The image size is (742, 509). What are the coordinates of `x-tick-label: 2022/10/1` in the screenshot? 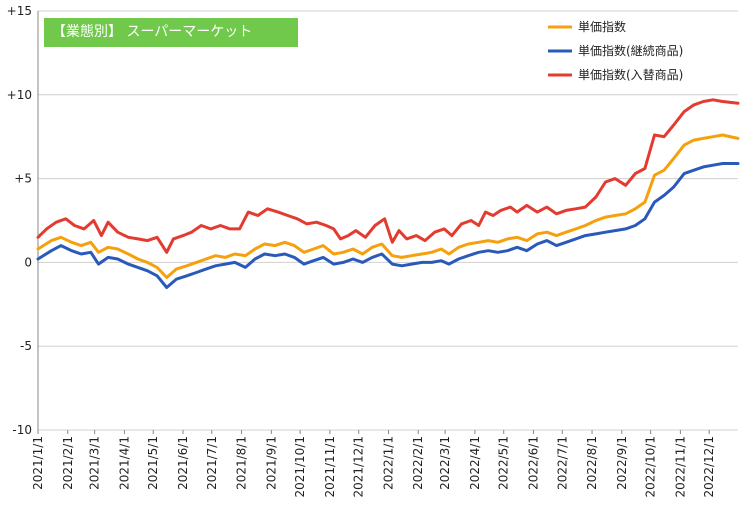 It's located at (651, 467).